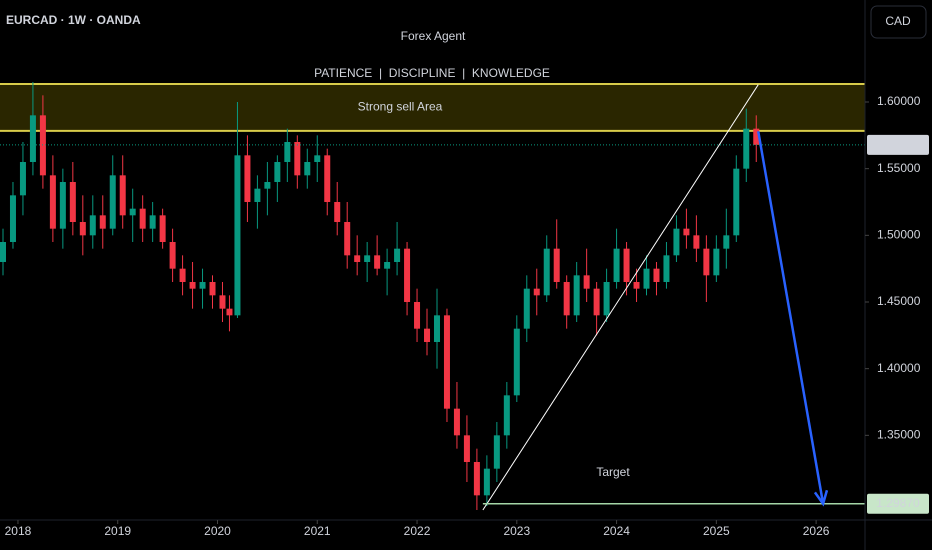 The height and width of the screenshot is (550, 932). I want to click on currency-label: CAD, so click(898, 21).